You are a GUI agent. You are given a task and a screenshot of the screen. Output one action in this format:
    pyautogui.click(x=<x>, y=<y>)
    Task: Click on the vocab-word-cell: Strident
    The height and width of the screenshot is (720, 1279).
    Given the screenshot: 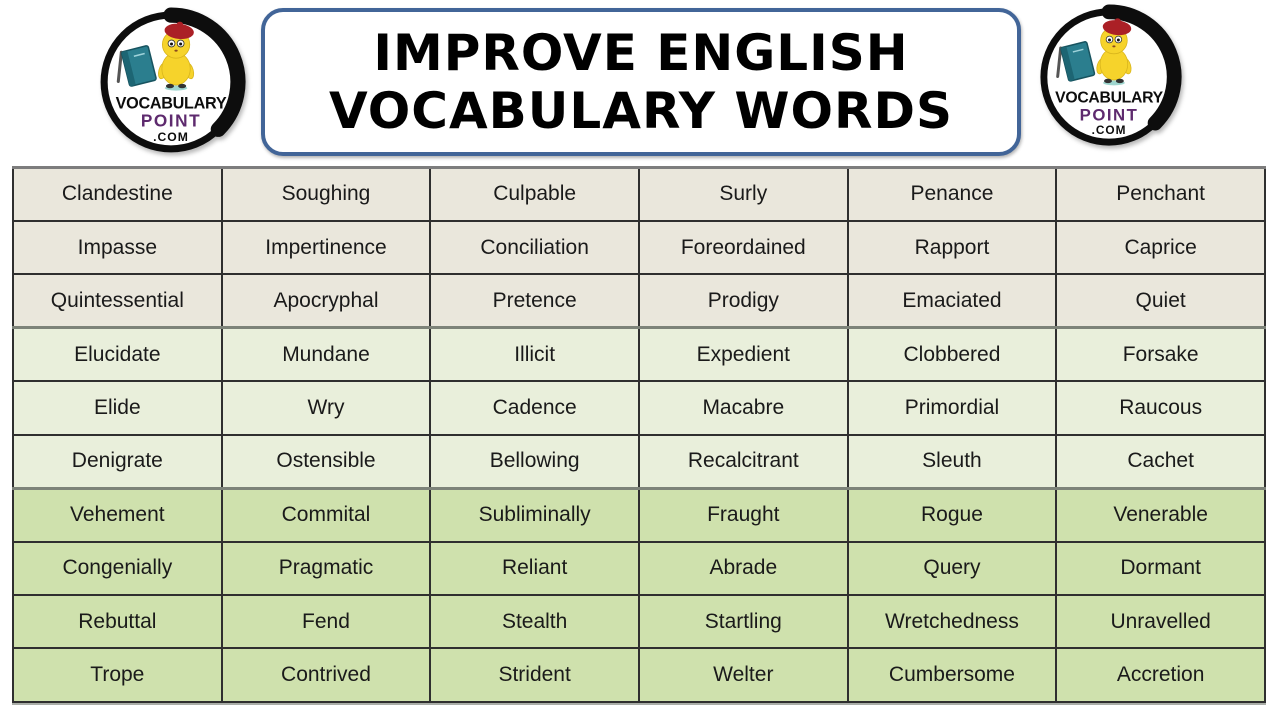 What is the action you would take?
    pyautogui.click(x=534, y=675)
    